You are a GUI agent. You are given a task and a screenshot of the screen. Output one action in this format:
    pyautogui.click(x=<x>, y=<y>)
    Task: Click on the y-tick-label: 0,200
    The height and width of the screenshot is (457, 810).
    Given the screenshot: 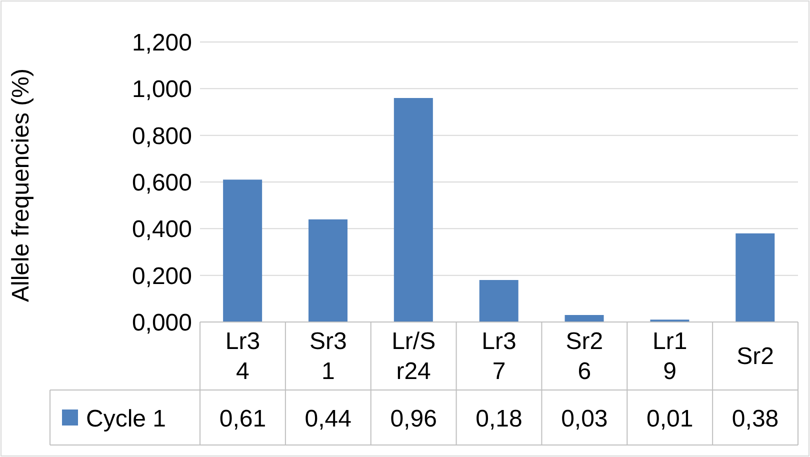 What is the action you would take?
    pyautogui.click(x=162, y=276)
    